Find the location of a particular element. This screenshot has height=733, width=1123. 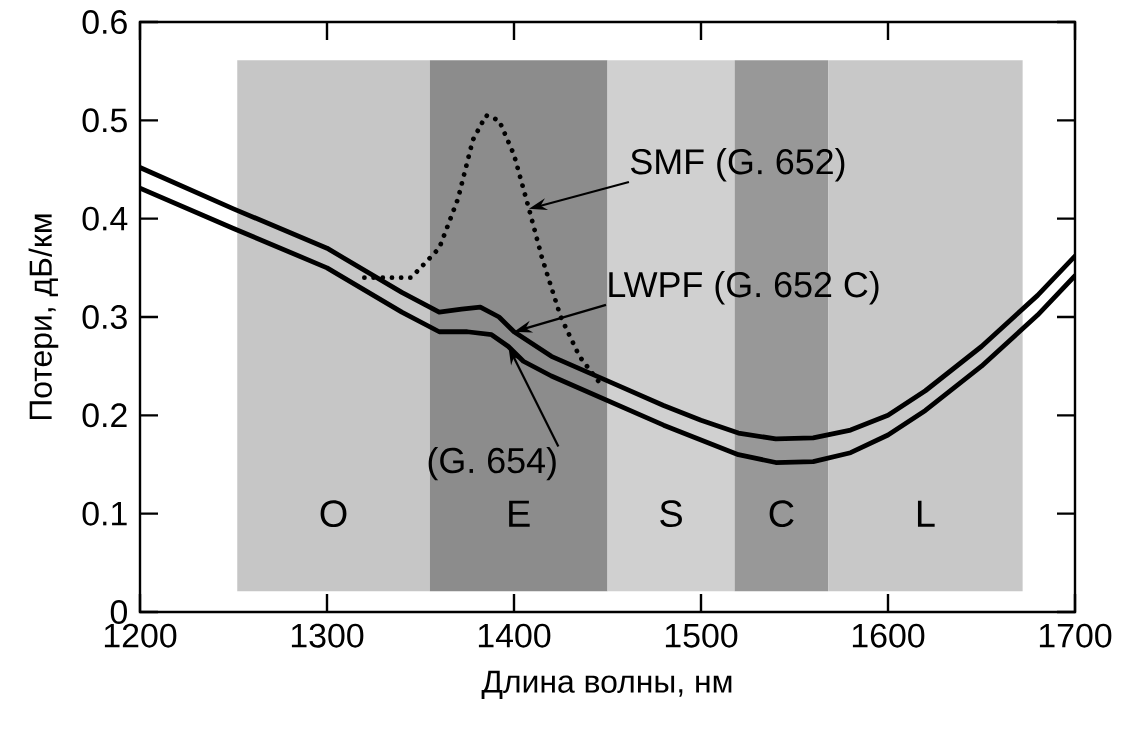

annotation: SMF (G. 652) is located at coordinates (737, 165).